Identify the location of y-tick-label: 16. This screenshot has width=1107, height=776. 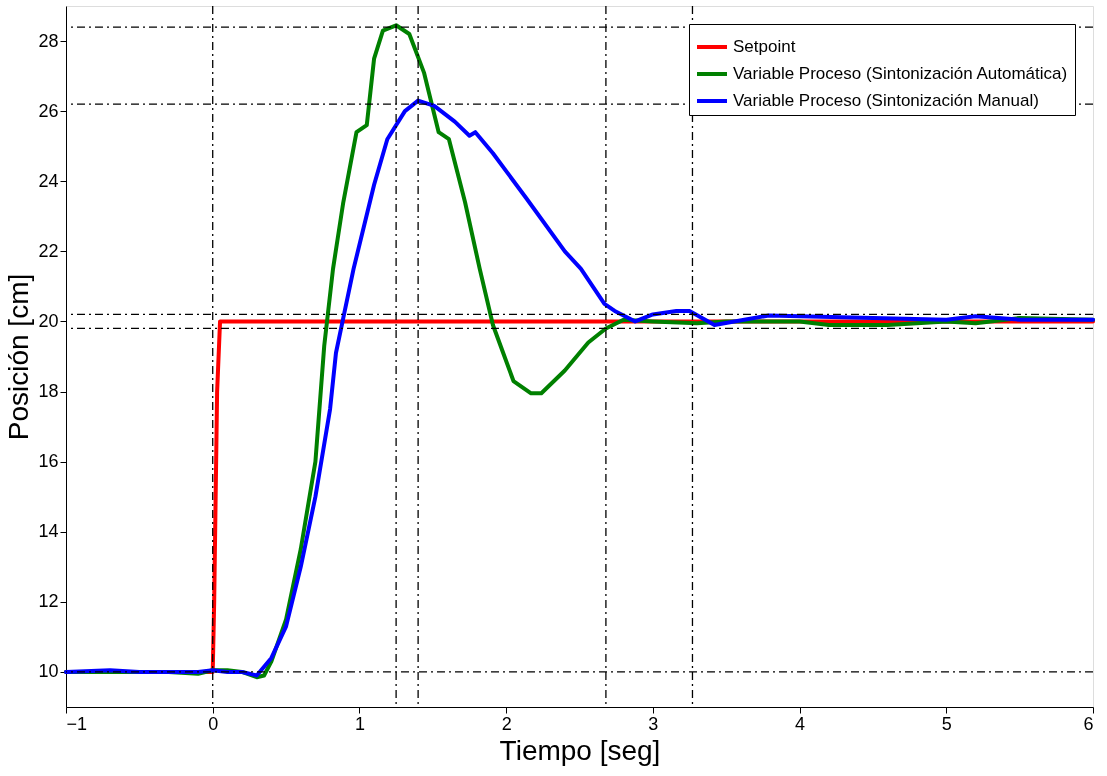
(48, 461).